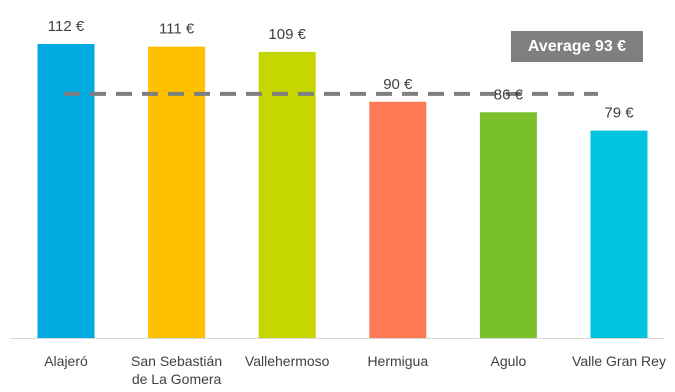 Image resolution: width=675 pixels, height=392 pixels. Describe the element at coordinates (176, 370) in the screenshot. I see `category-label-2: San Sebastián de La Gomera` at that location.